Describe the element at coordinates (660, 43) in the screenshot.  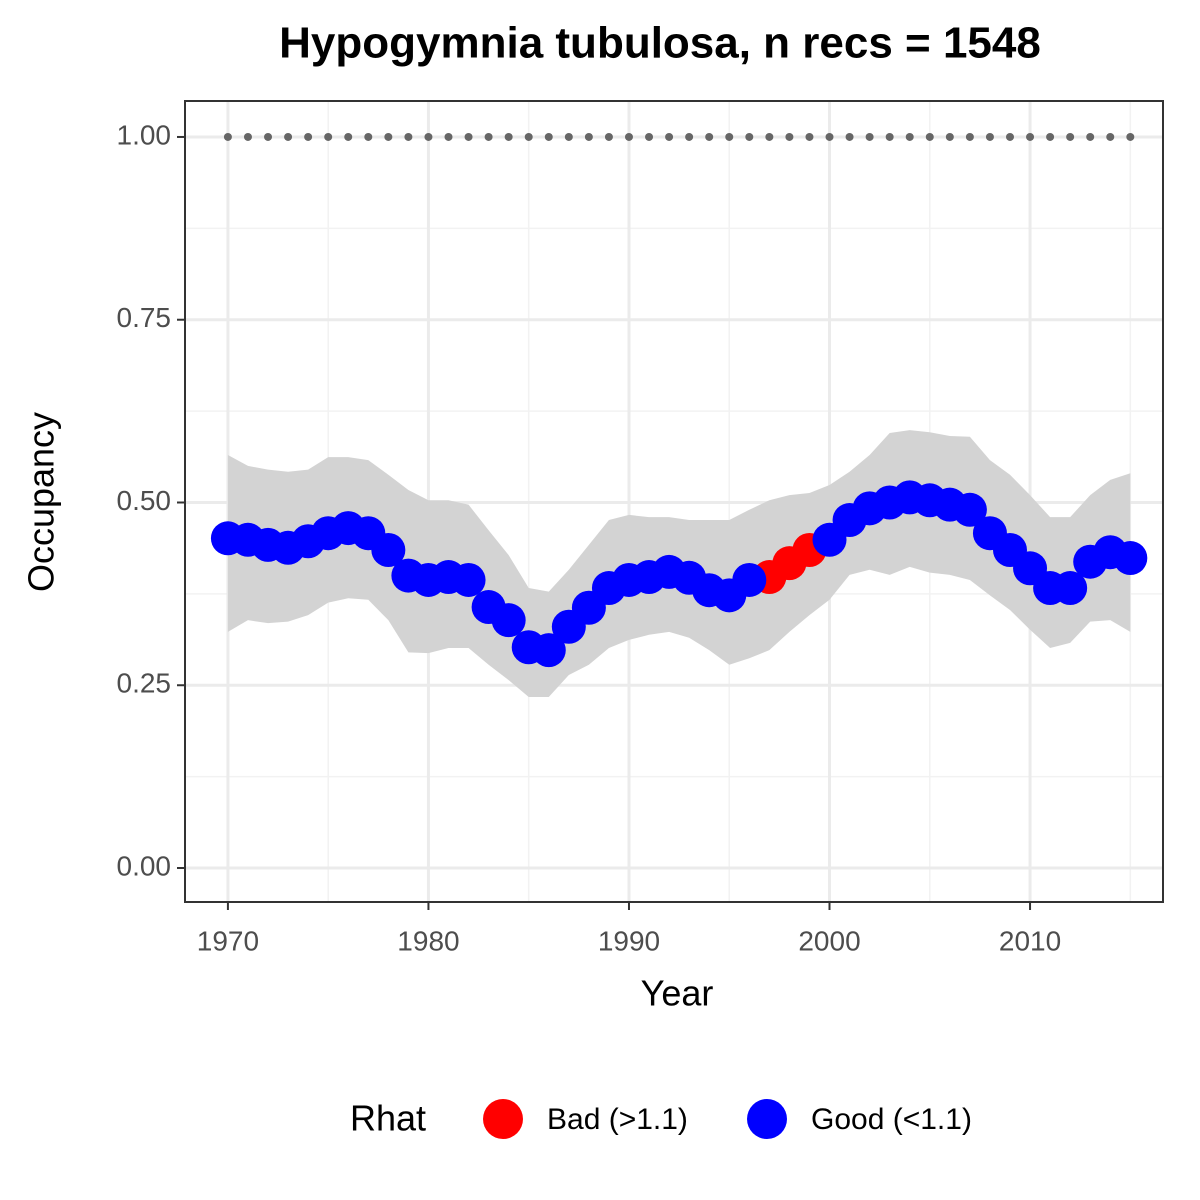
I see `chart-title: Hypogymnia tubulosa, n recs = 1548` at that location.